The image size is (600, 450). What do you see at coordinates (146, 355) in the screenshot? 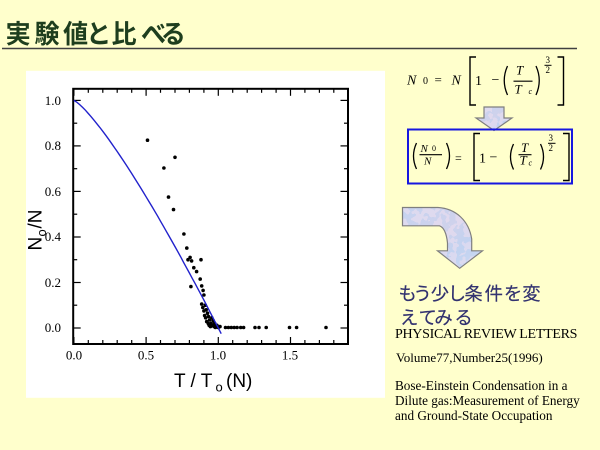
I see `svg-text: 0.5` at bounding box center [146, 355].